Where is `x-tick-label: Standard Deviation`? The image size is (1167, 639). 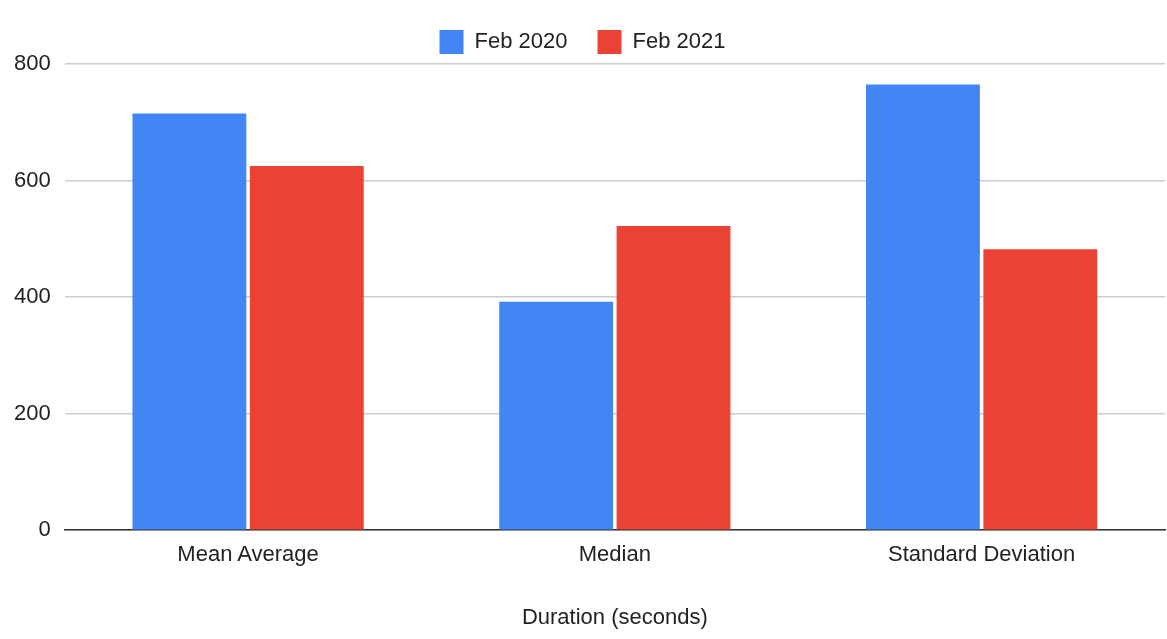
x-tick-label: Standard Deviation is located at coordinates (982, 554).